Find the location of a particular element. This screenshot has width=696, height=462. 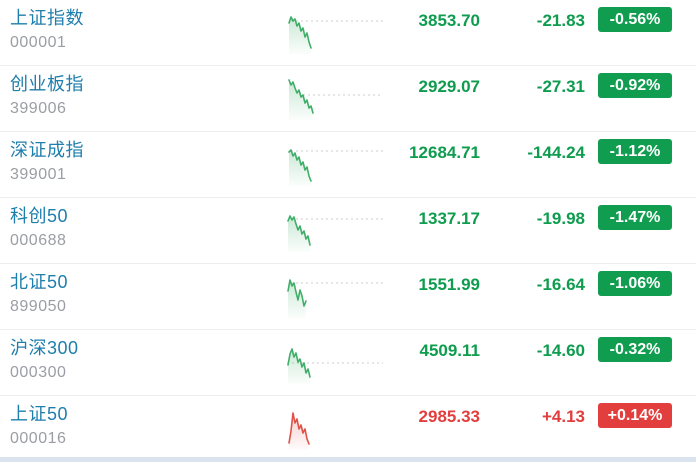

index-name-block: 科创50 000688 is located at coordinates (39, 228).